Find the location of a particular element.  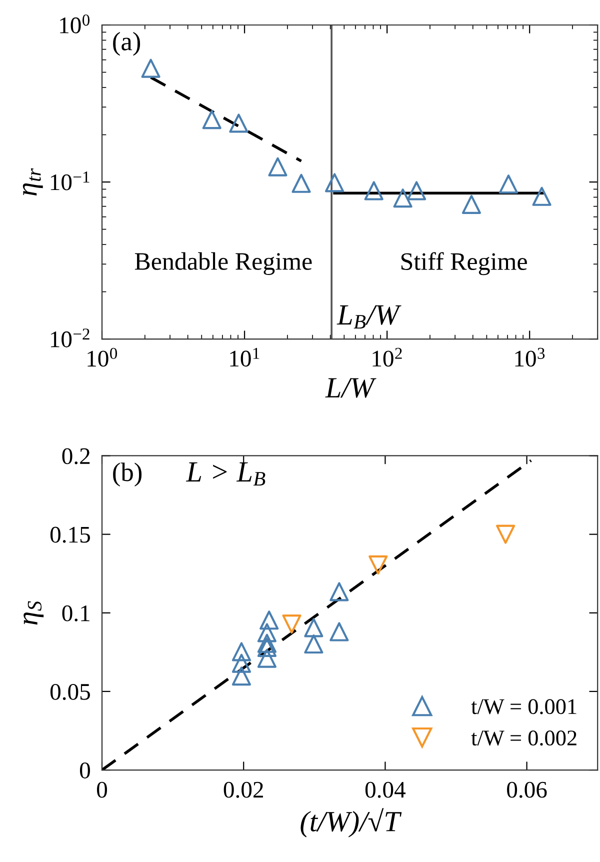

x-axis-title: L/W is located at coordinates (350, 388).